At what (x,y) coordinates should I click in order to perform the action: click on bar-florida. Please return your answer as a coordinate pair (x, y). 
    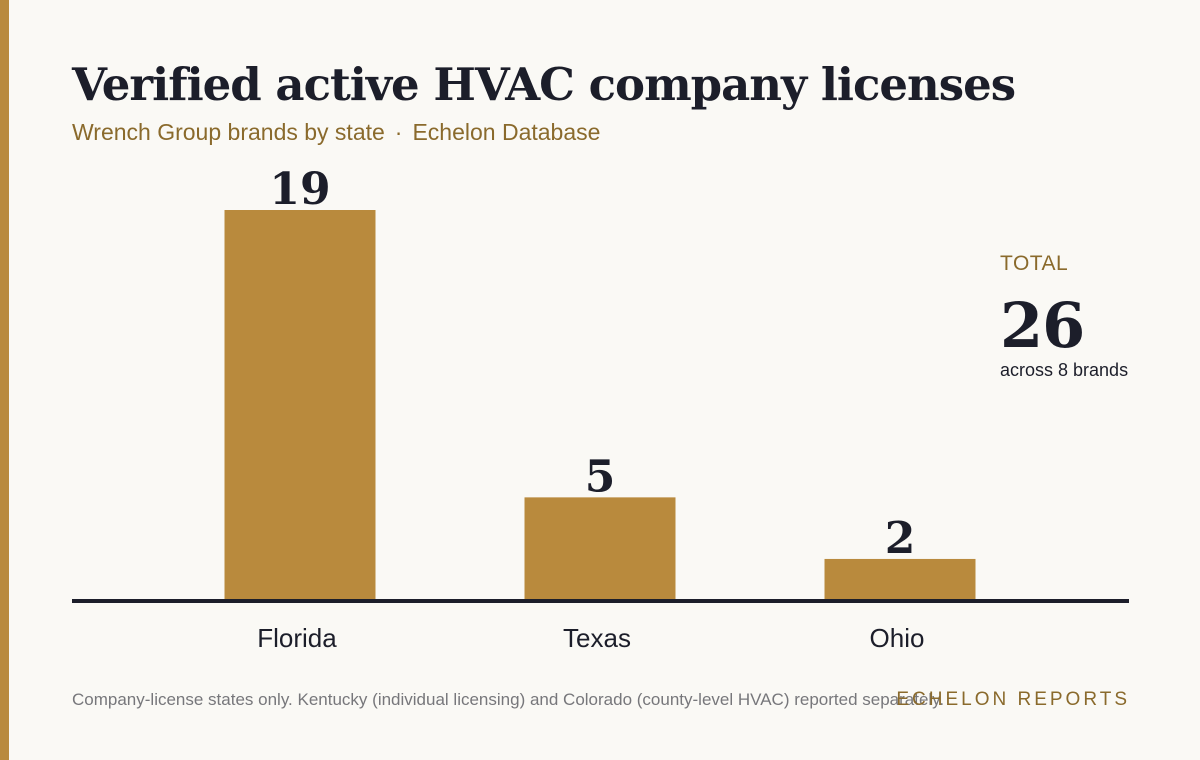
    Looking at the image, I should click on (300, 405).